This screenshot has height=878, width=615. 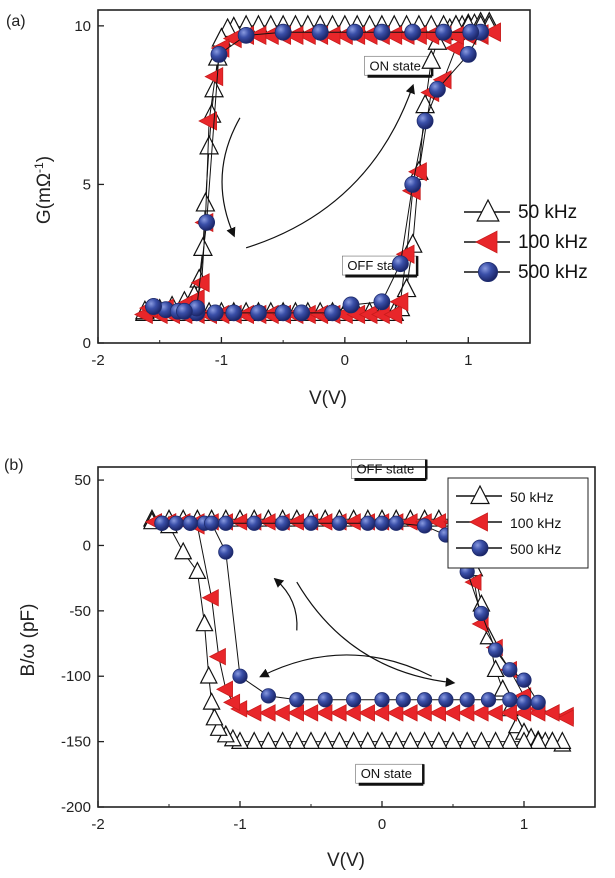 What do you see at coordinates (16, 21) in the screenshot?
I see `panel-label-a: (a)` at bounding box center [16, 21].